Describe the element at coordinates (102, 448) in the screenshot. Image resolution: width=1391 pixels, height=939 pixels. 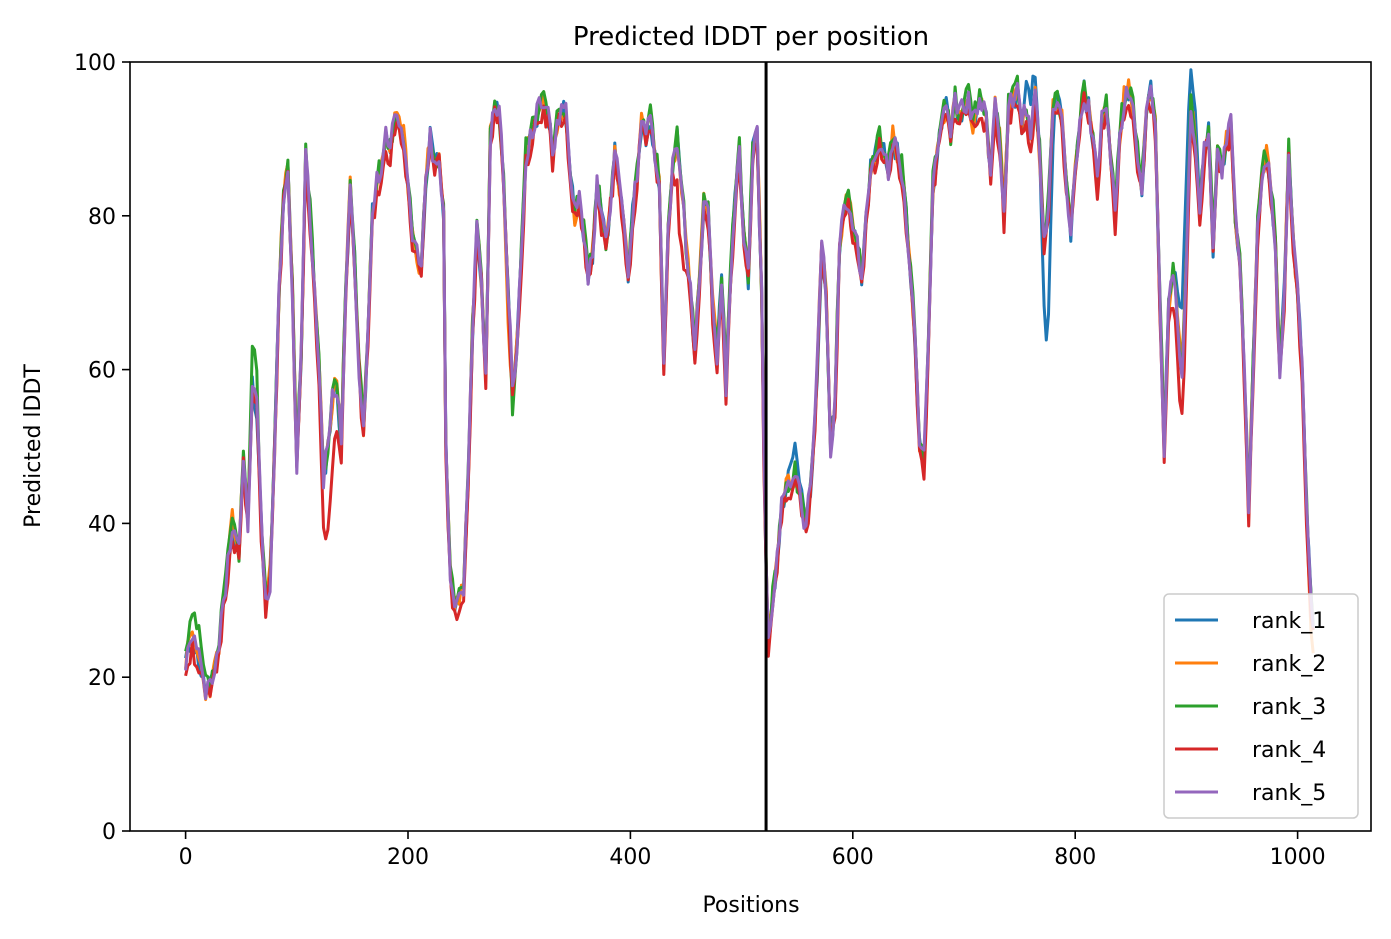
I see `y-axis: 0 20 40 60 80 100` at that location.